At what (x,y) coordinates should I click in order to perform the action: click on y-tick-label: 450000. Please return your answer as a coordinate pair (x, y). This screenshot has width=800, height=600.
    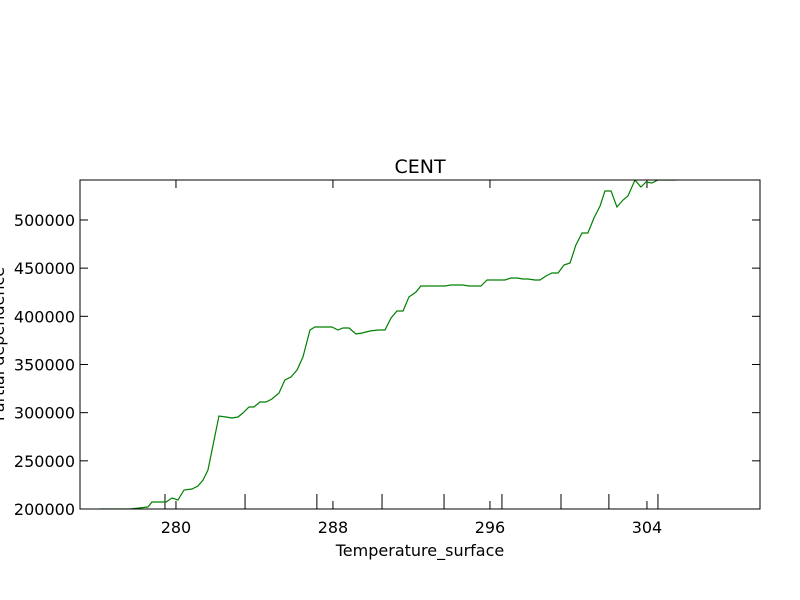
    Looking at the image, I should click on (44, 268).